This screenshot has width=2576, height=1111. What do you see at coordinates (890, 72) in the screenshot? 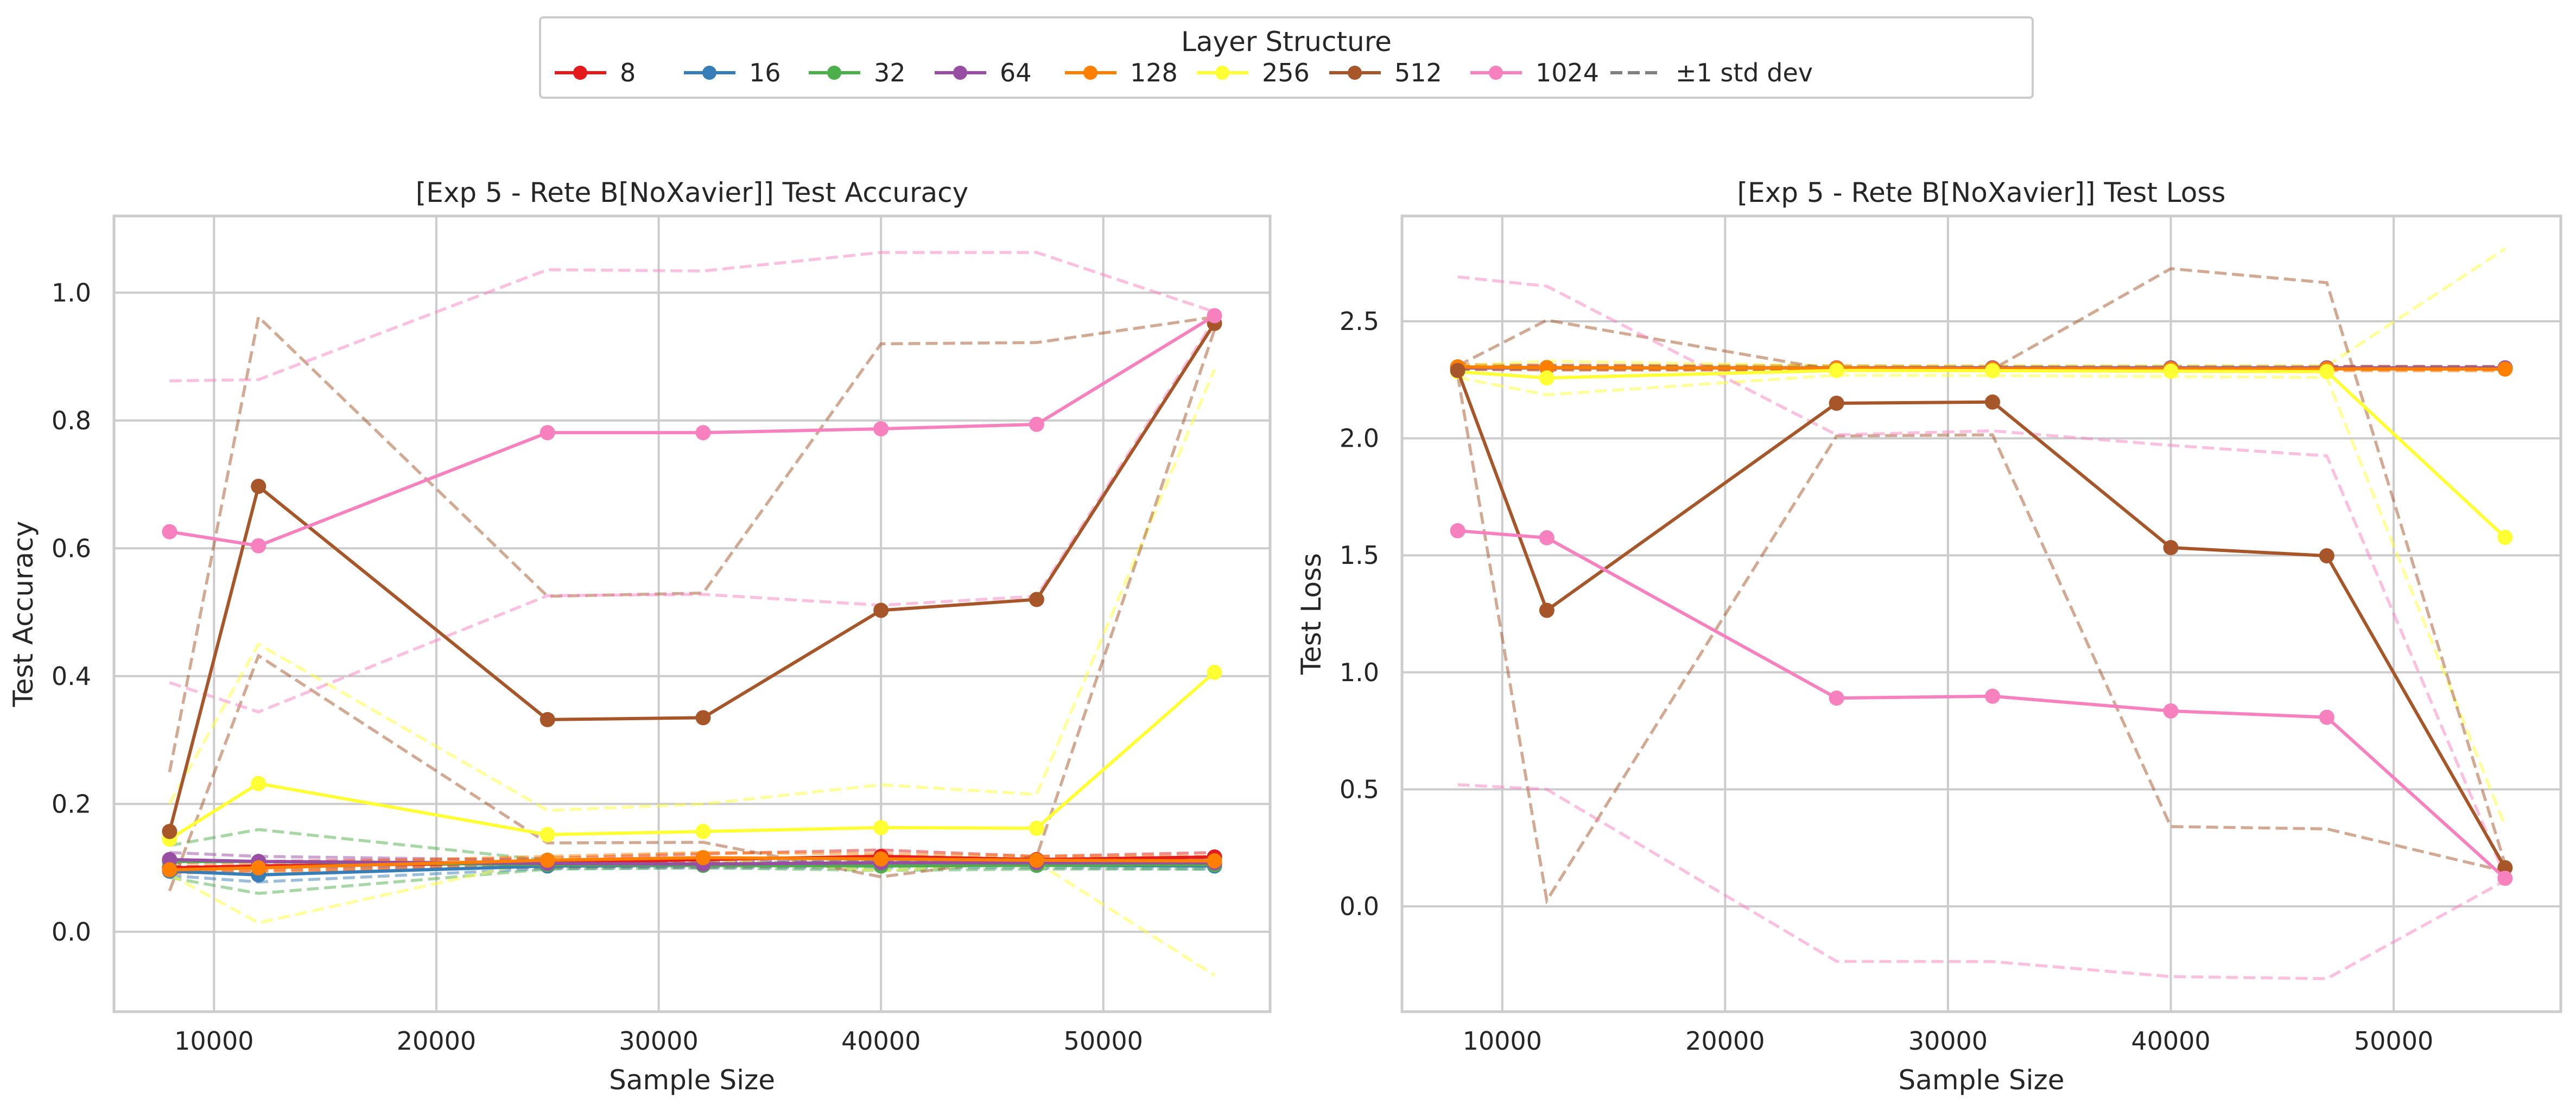
I see `legend-item-label: 32` at bounding box center [890, 72].